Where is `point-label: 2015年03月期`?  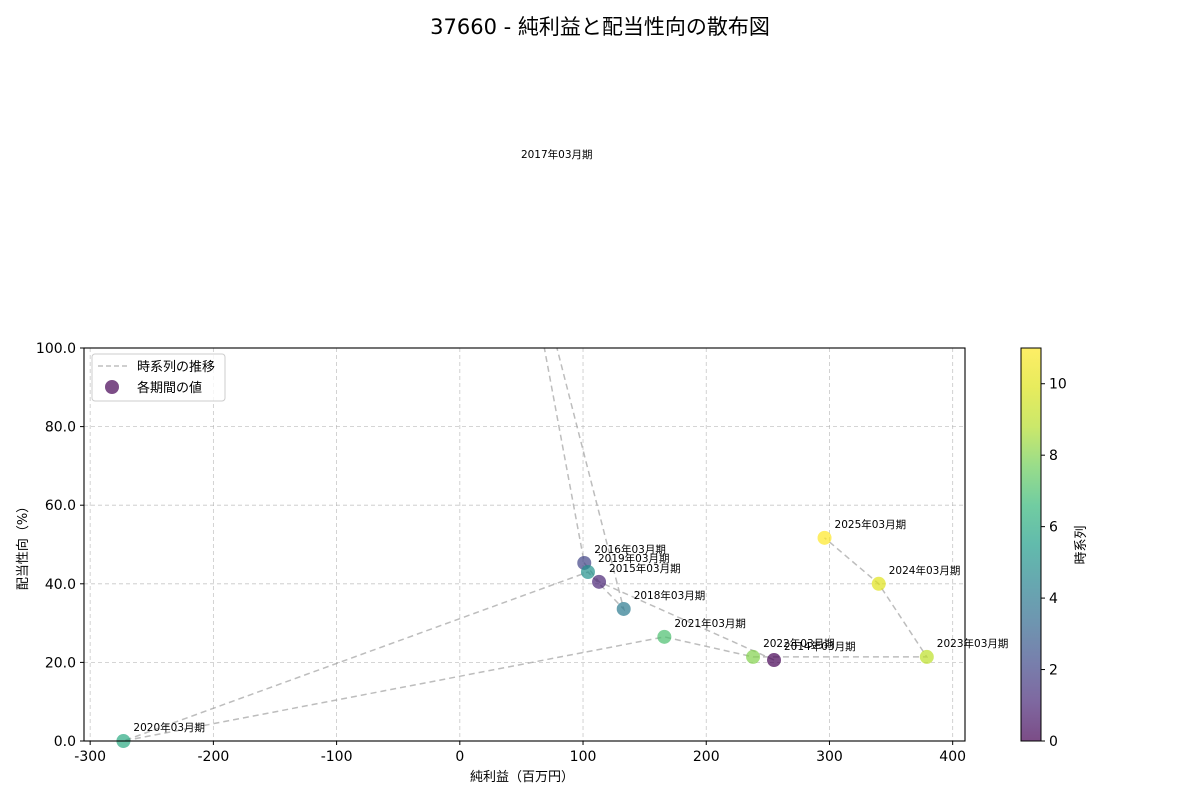
point-label: 2015年03月期 is located at coordinates (645, 568).